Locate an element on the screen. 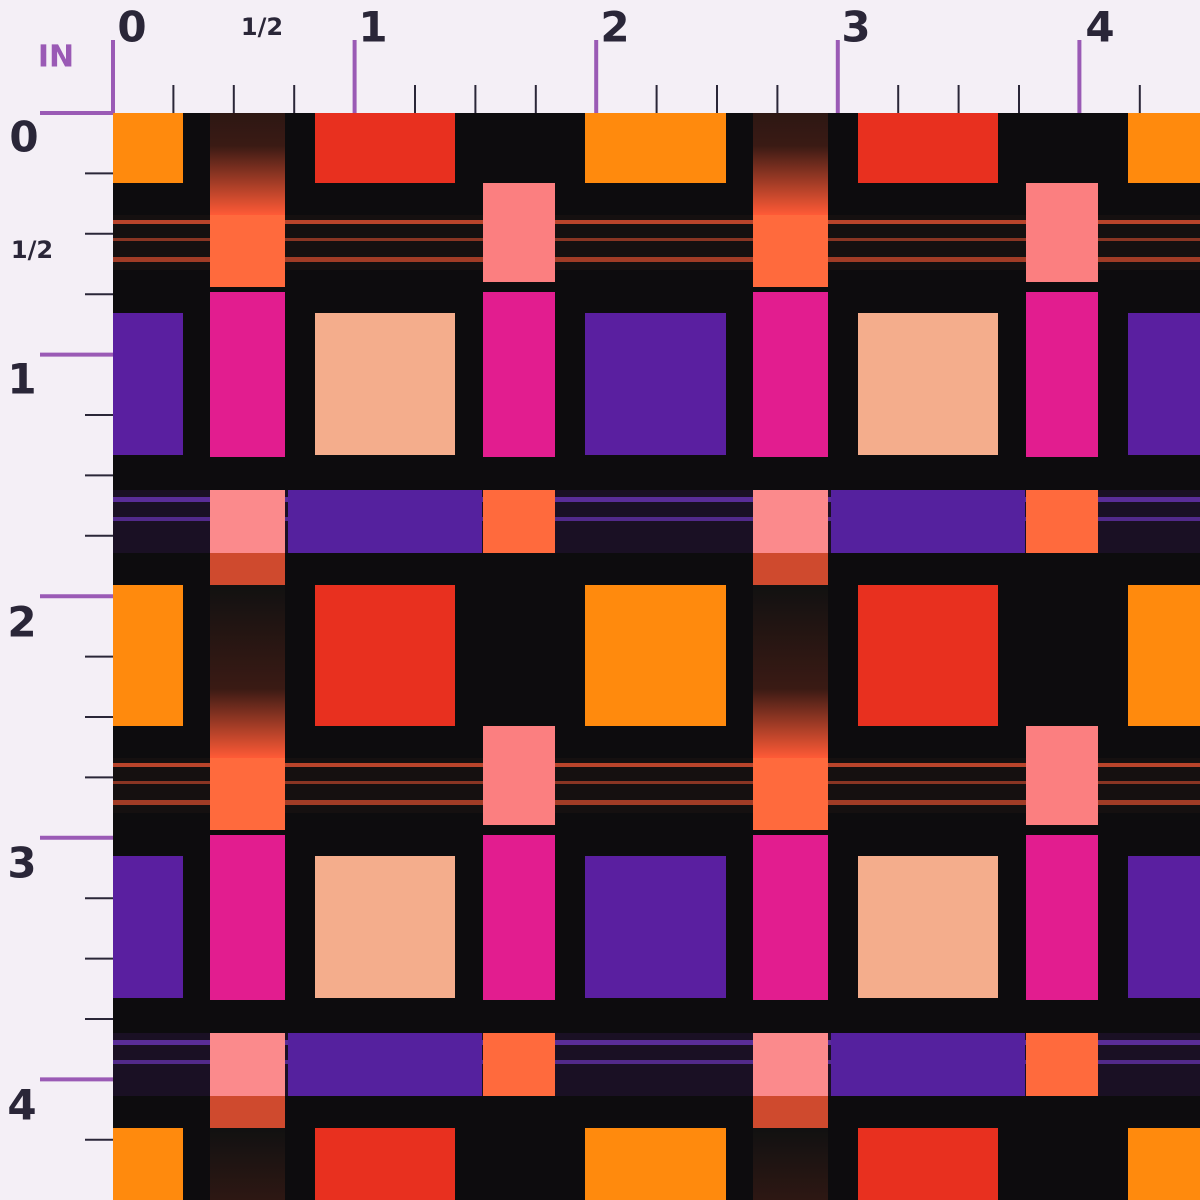 The image size is (1200, 1200). left-ruler-labels: 0 1/2 1 2 3 4 is located at coordinates (30, 621).